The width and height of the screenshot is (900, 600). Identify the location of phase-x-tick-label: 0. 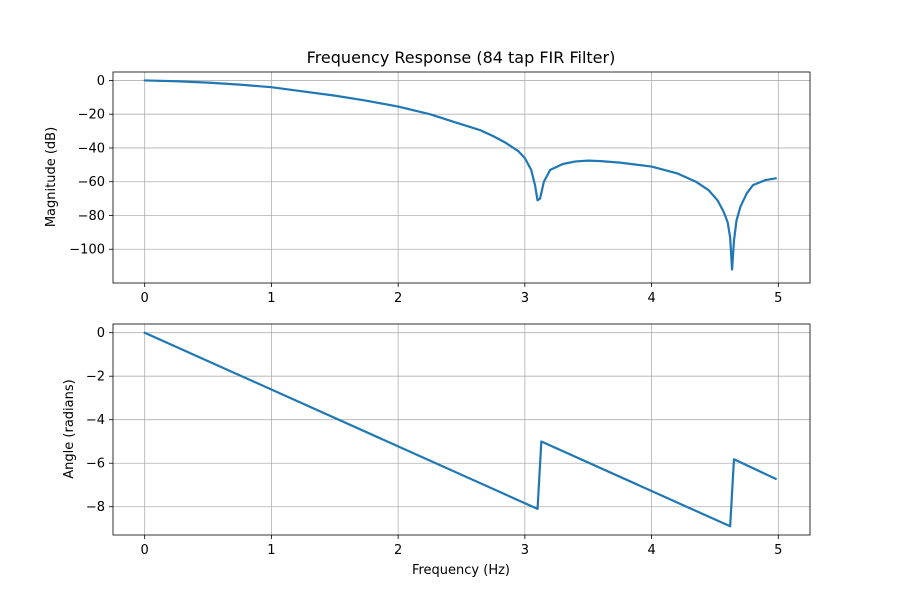
(145, 550).